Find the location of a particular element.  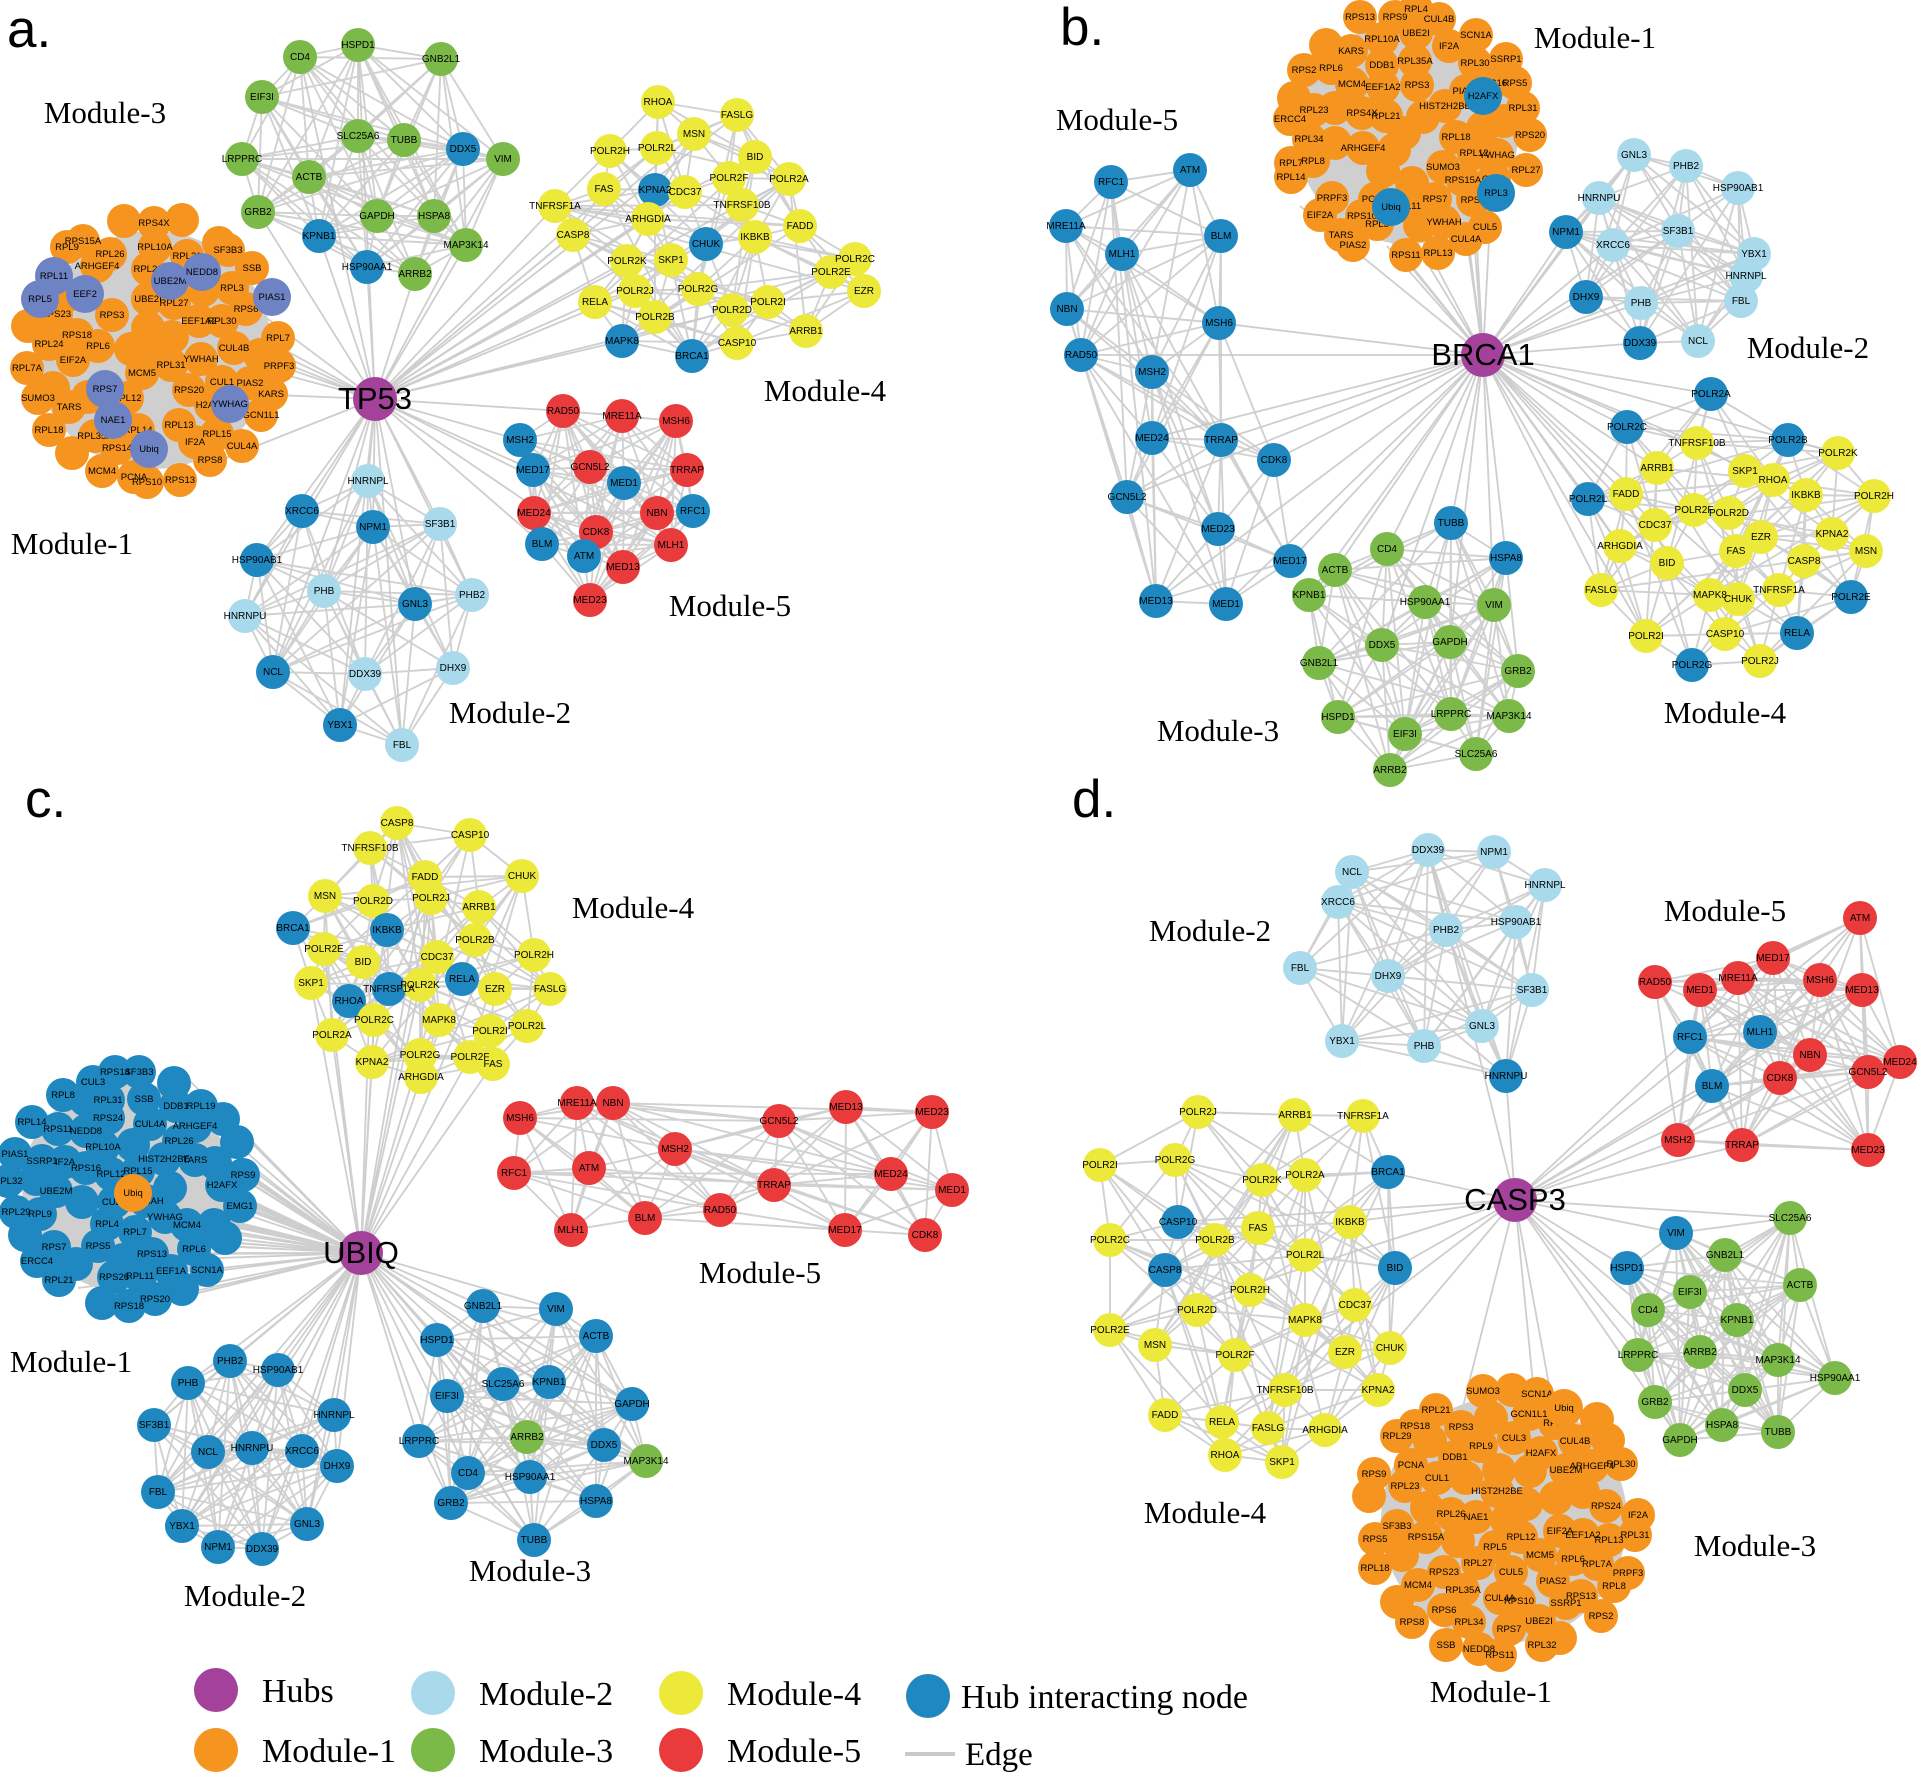

svg-text: RPS5 is located at coordinates (1375, 1539).